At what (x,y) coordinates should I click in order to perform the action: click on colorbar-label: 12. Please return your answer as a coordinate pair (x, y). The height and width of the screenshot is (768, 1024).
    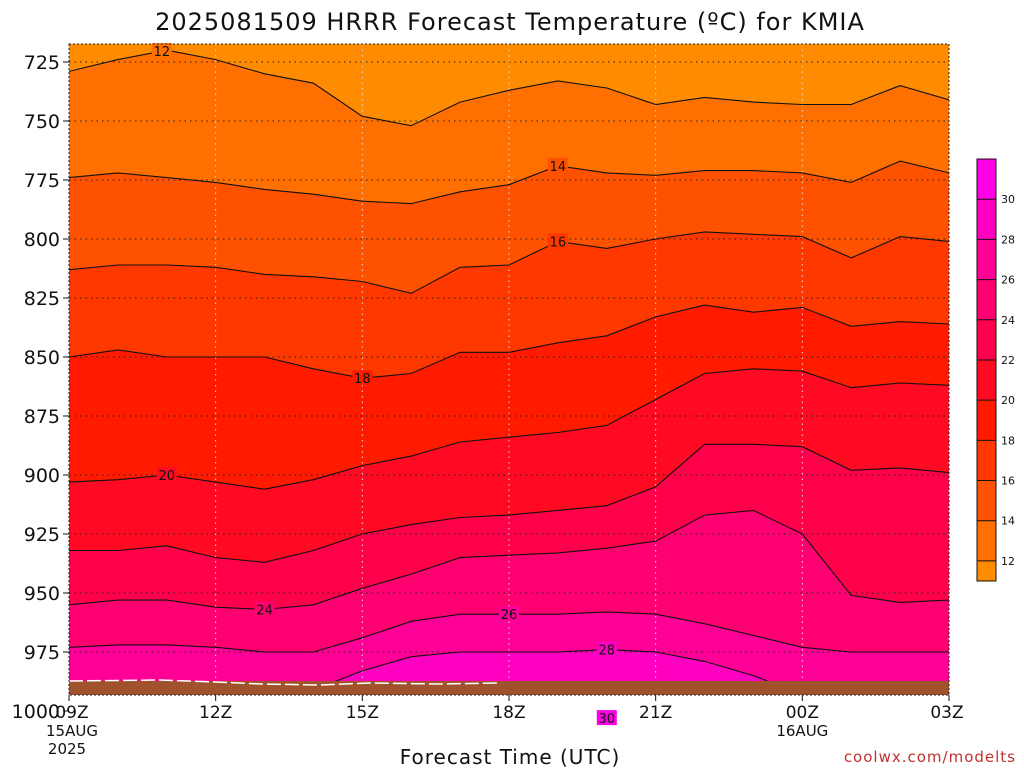
    Looking at the image, I should click on (1008, 561).